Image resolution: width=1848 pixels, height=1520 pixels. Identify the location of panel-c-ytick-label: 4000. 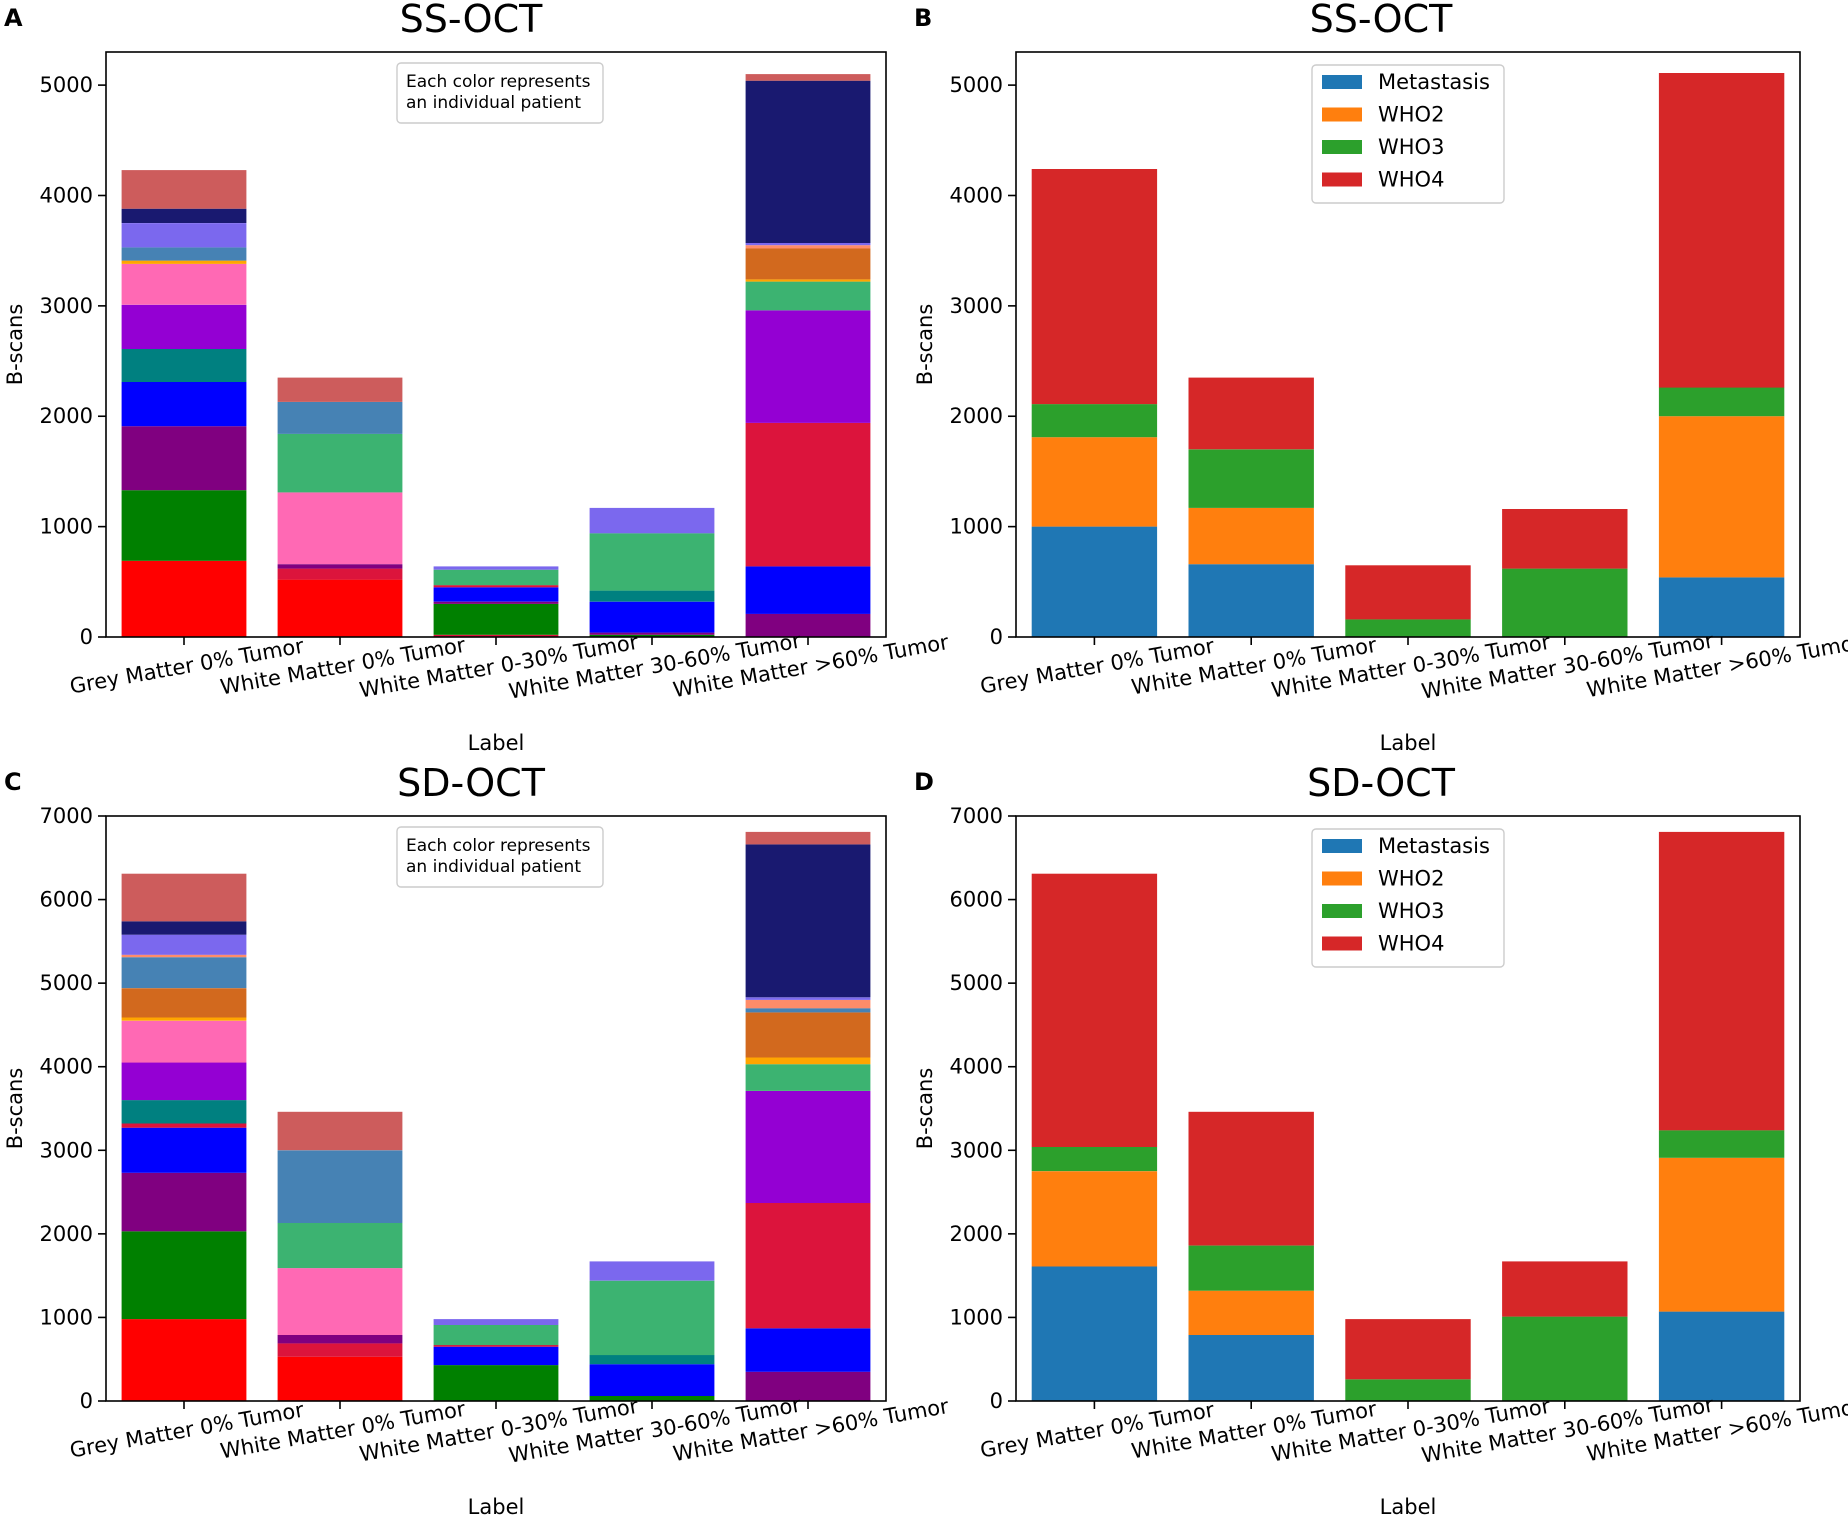
(66, 1067).